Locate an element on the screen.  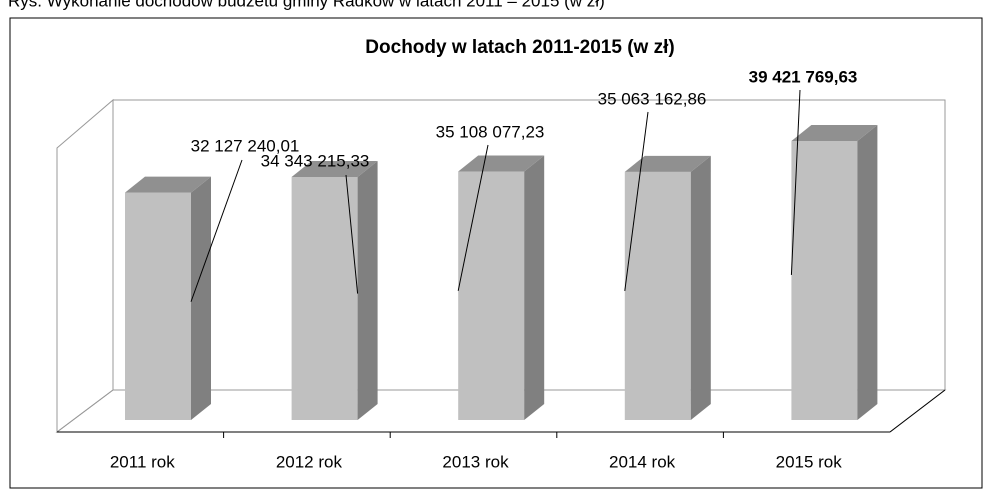
data-label: 39 421 769,63 is located at coordinates (803, 76).